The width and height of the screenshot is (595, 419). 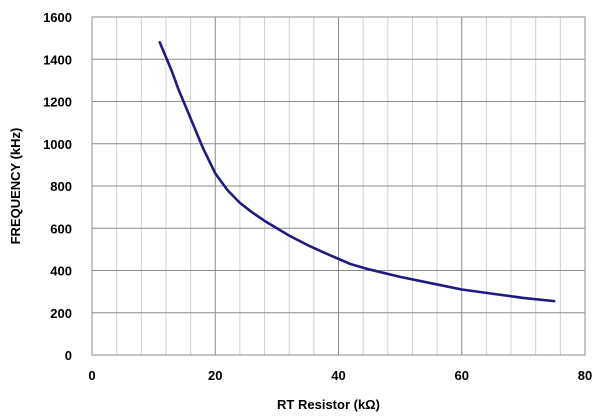 What do you see at coordinates (462, 375) in the screenshot?
I see `x-tick-label: 60` at bounding box center [462, 375].